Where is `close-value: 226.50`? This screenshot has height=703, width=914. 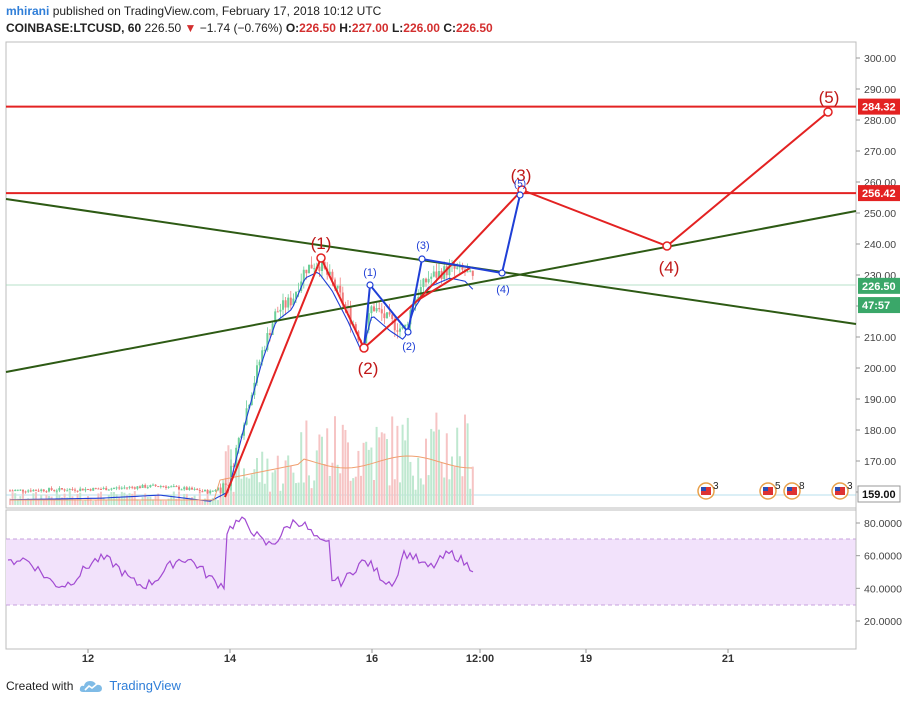 close-value: 226.50 is located at coordinates (474, 28).